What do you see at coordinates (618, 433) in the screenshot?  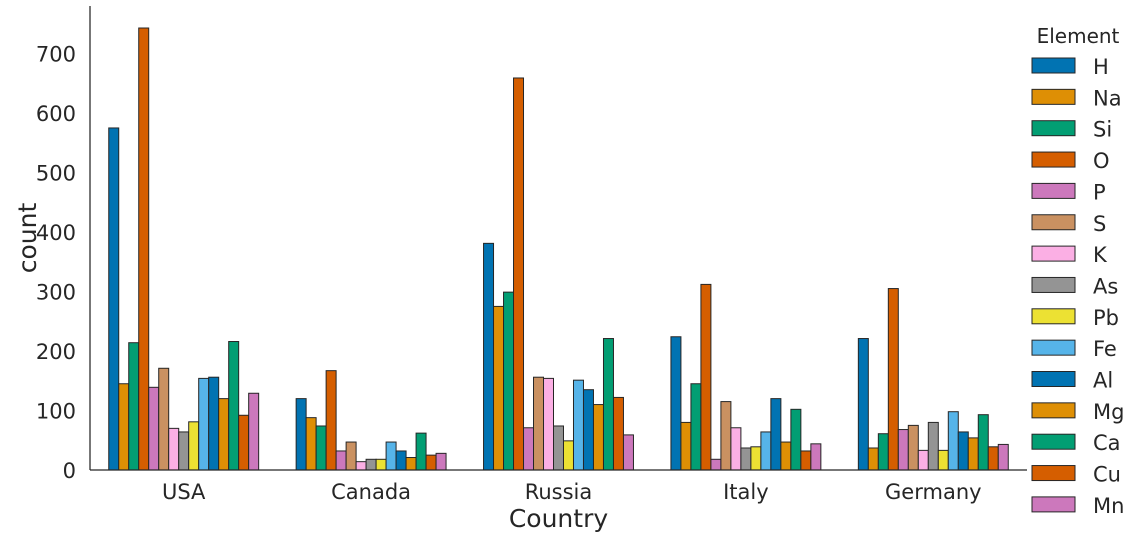 I see `bar-russia-cu` at bounding box center [618, 433].